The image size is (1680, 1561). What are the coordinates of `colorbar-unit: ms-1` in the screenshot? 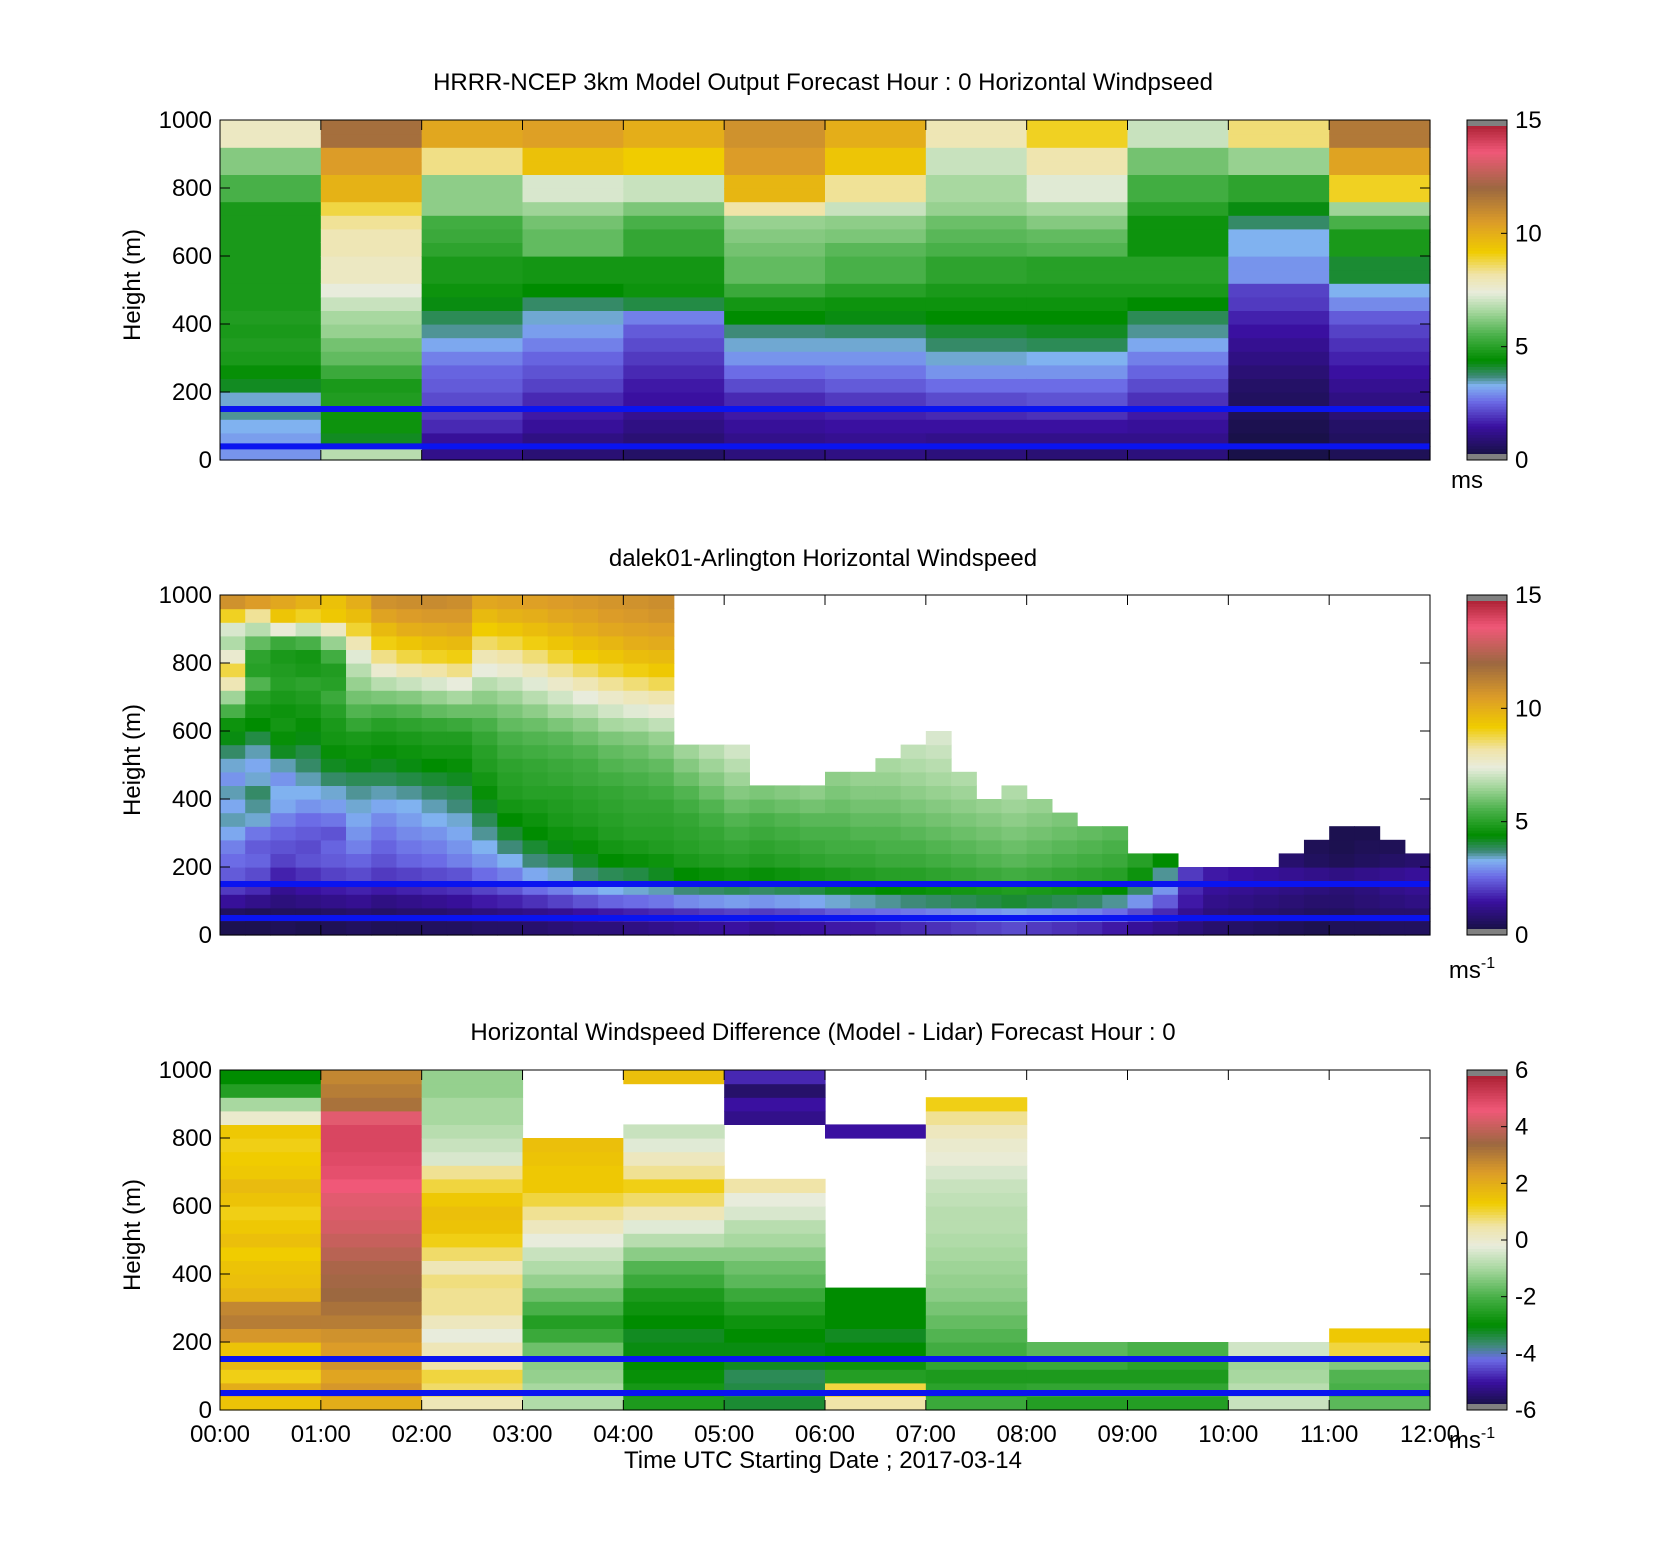 It's located at (1472, 969).